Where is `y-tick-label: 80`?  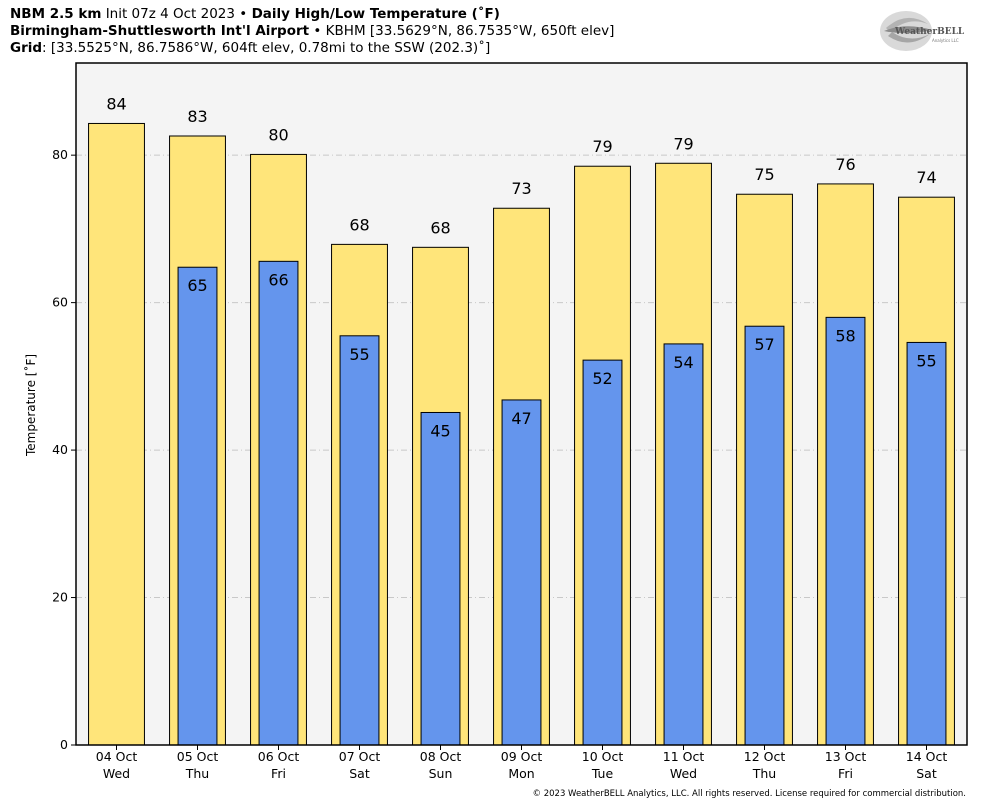 y-tick-label: 80 is located at coordinates (60, 154).